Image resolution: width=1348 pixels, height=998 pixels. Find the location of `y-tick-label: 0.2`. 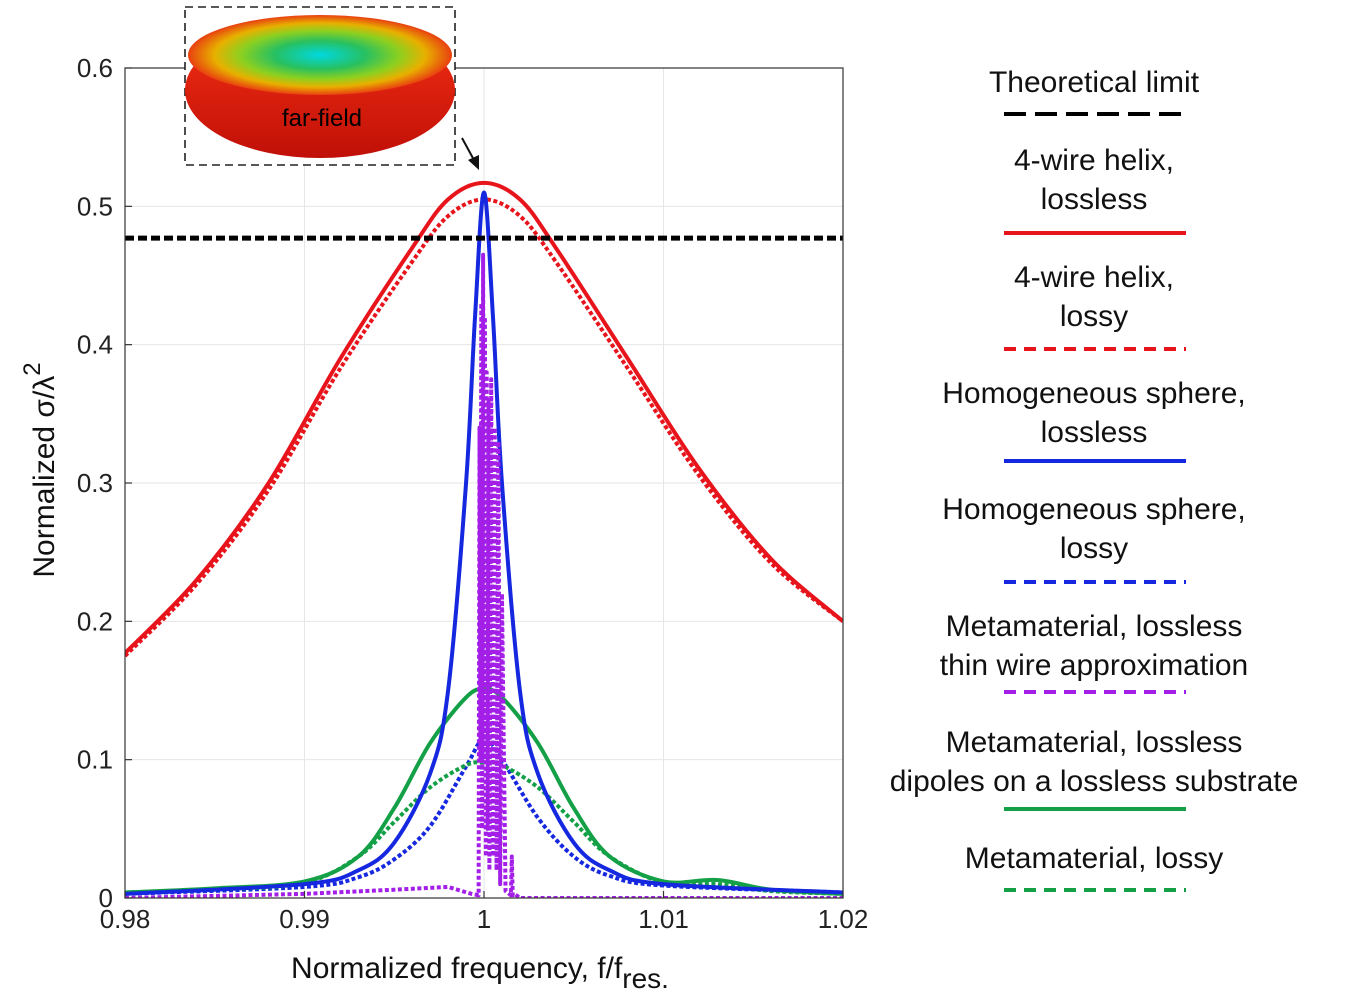

y-tick-label: 0.2 is located at coordinates (95, 621).